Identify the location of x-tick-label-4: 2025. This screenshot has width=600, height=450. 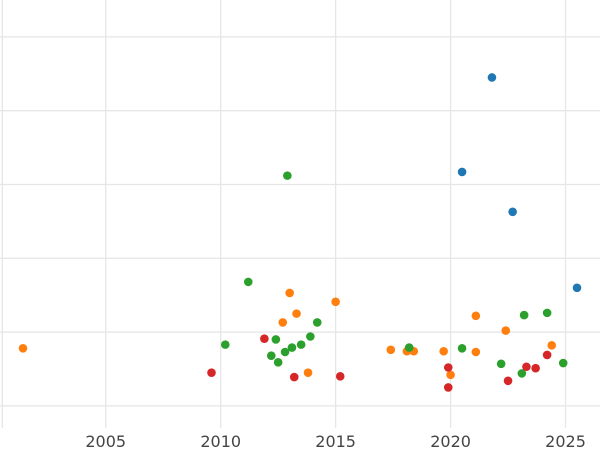
(565, 441).